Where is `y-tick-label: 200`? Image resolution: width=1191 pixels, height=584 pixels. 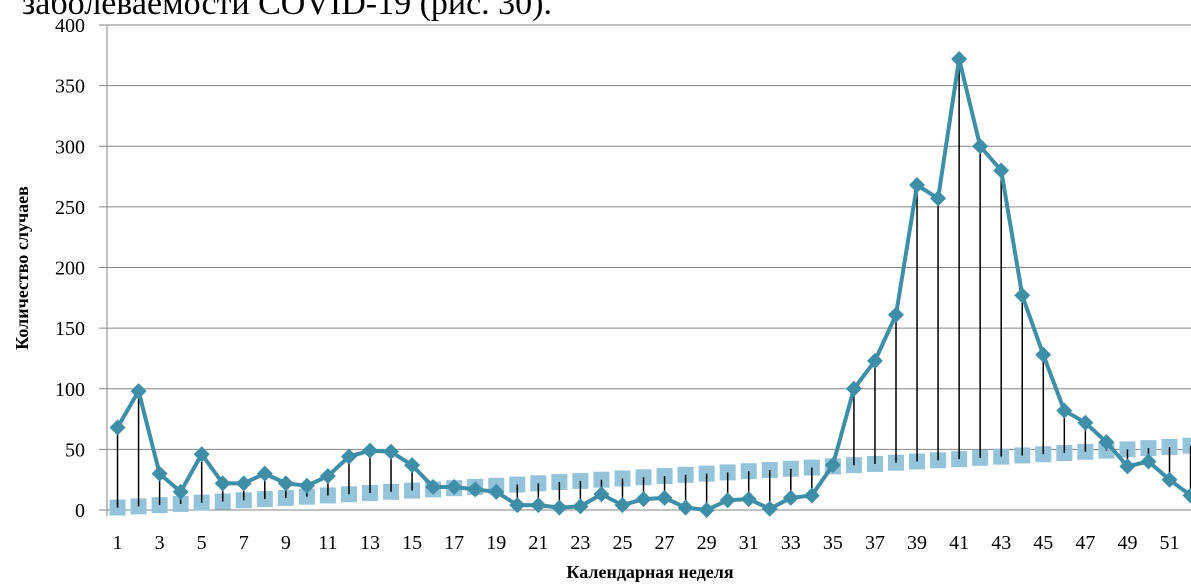
y-tick-label: 200 is located at coordinates (70, 269).